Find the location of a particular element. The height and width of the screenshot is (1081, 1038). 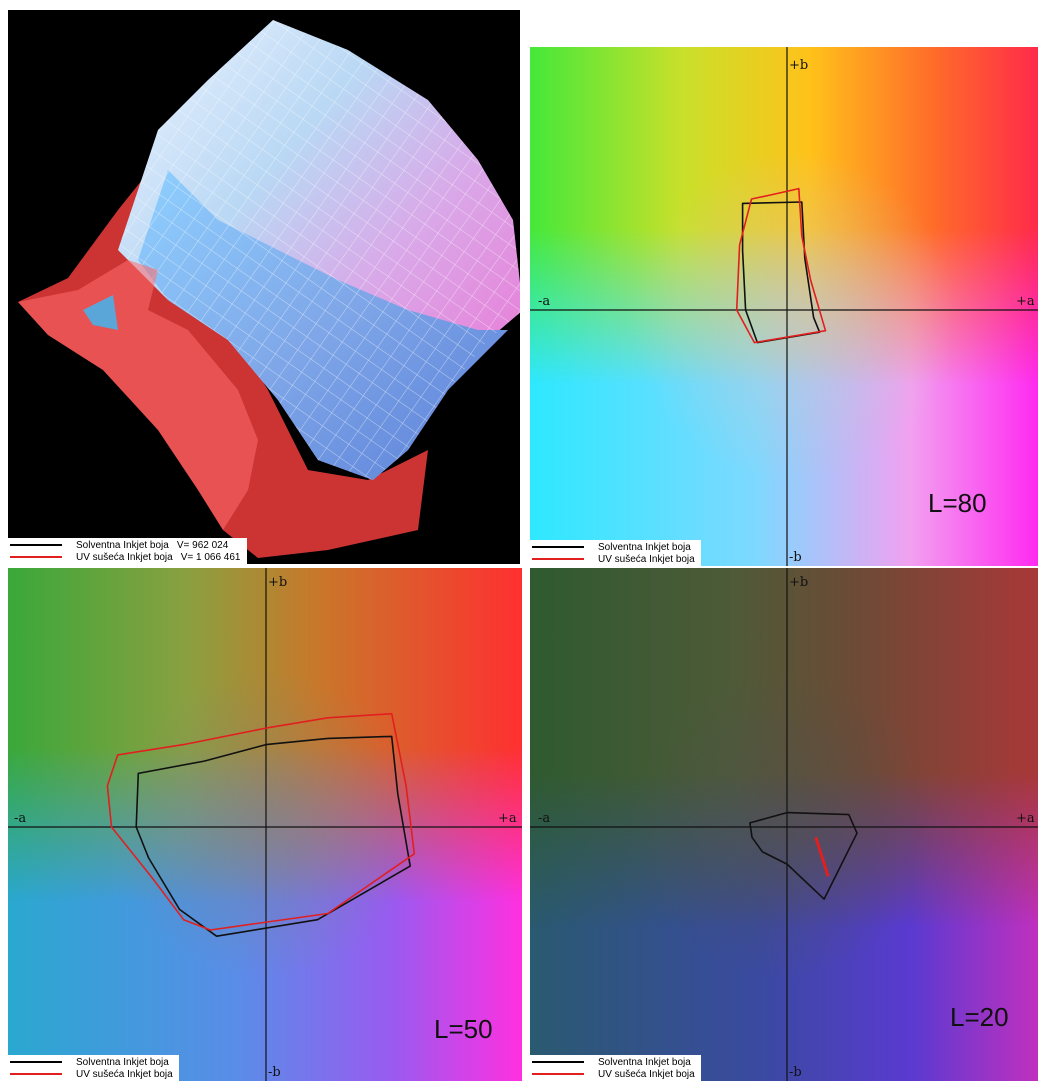

slice-annotation: L=20 is located at coordinates (979, 1017).